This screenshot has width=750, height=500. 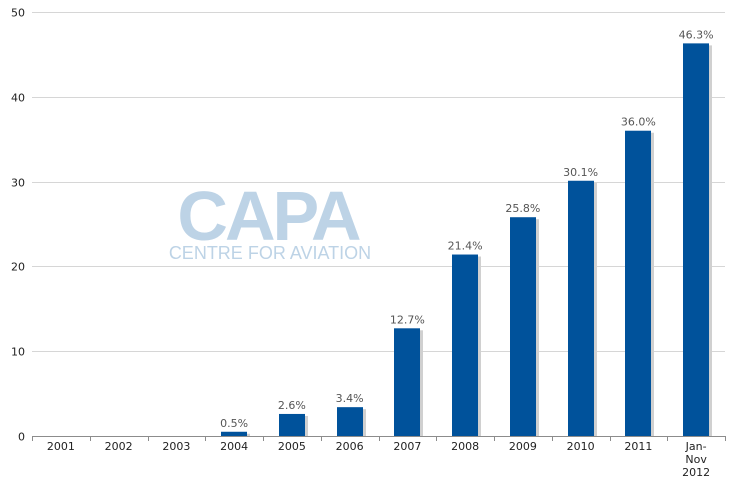 What do you see at coordinates (18, 13) in the screenshot?
I see `y-tick-label: 50` at bounding box center [18, 13].